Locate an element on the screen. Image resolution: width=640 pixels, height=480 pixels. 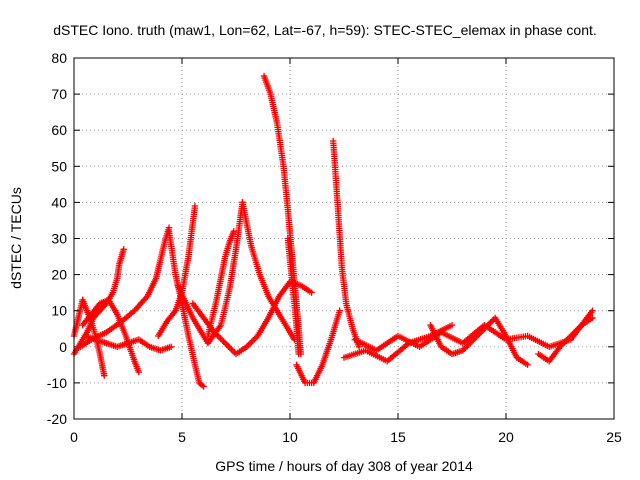
y-axis-label: dSTEC / TECUs is located at coordinates (16, 238).